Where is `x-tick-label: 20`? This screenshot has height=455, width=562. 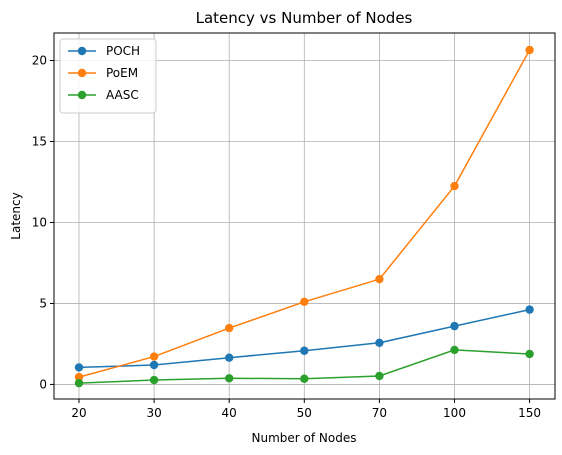 x-tick-label: 20 is located at coordinates (78, 413).